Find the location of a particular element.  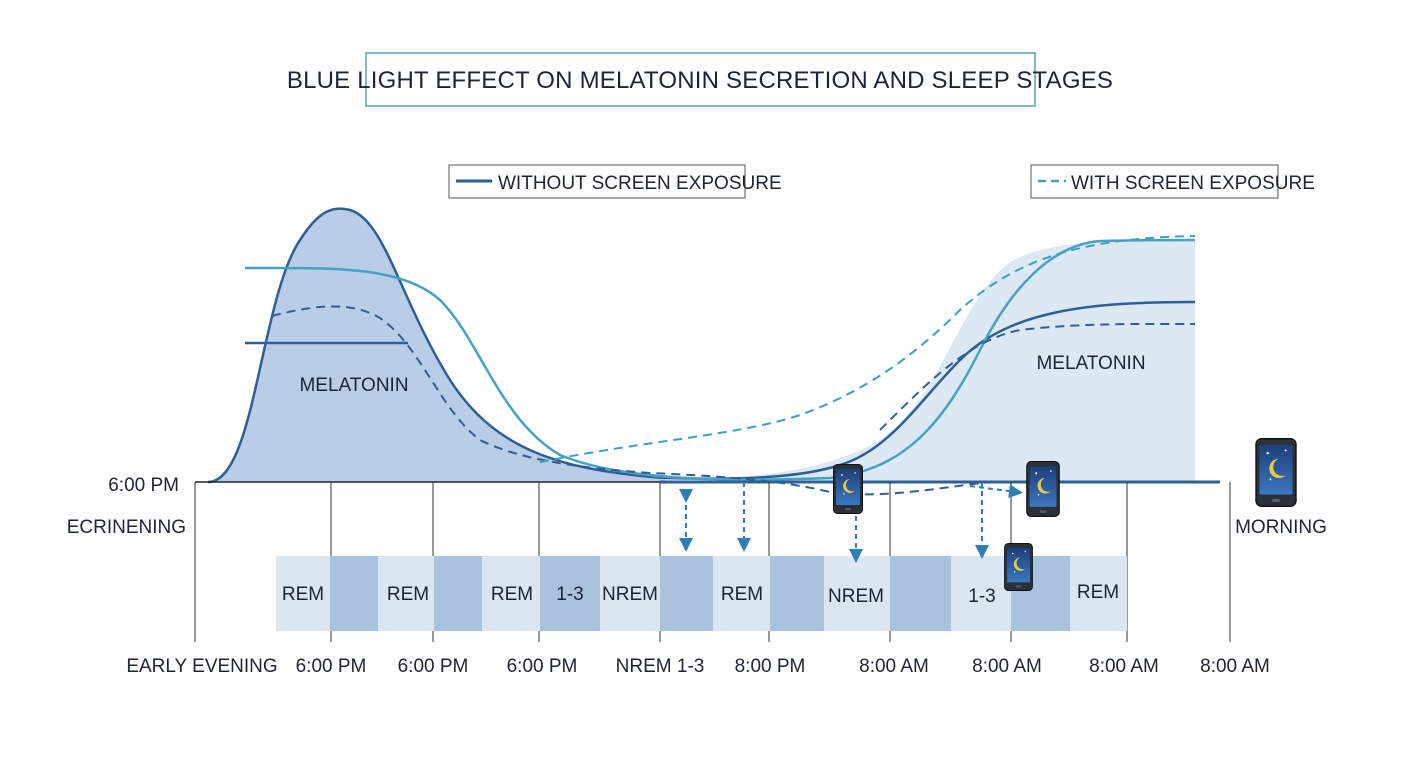

y-label-ecrinening: ECRINENING is located at coordinates (126, 527).